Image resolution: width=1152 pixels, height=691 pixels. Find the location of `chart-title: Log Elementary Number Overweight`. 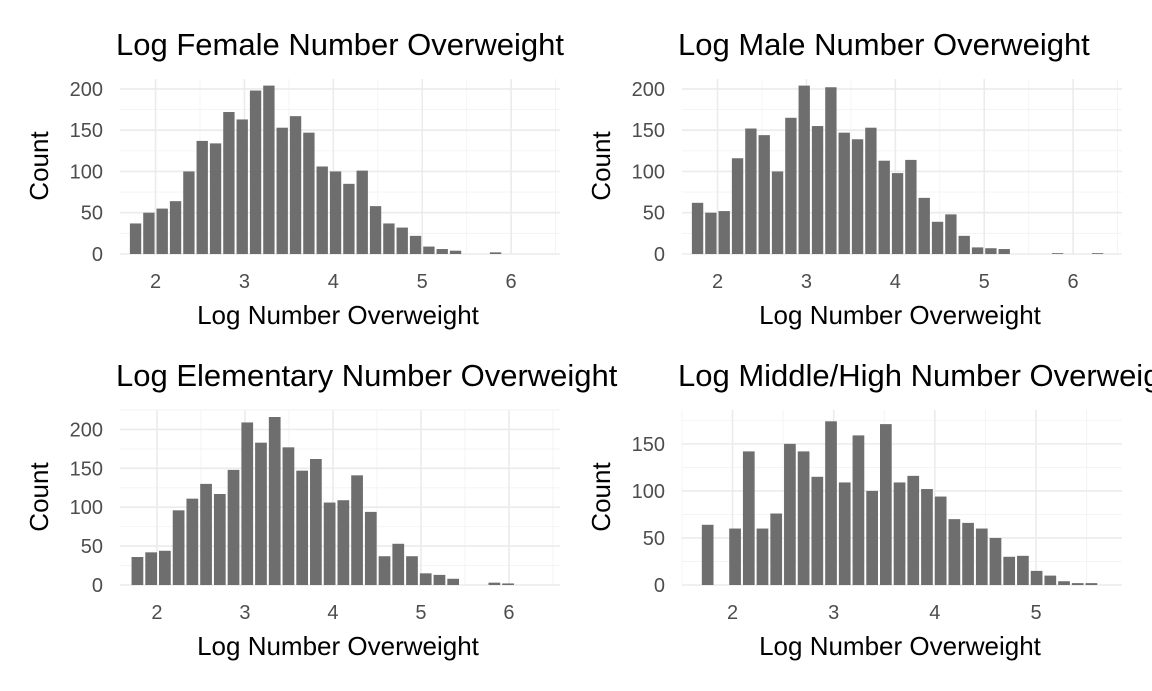

chart-title: Log Elementary Number Overweight is located at coordinates (367, 375).